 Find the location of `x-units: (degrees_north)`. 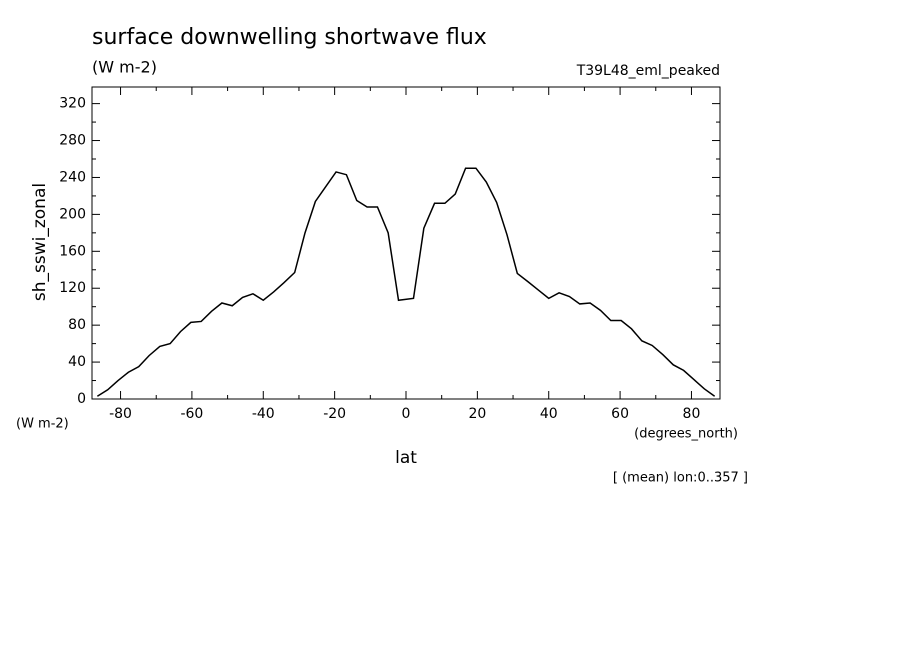

x-units: (degrees_north) is located at coordinates (686, 434).